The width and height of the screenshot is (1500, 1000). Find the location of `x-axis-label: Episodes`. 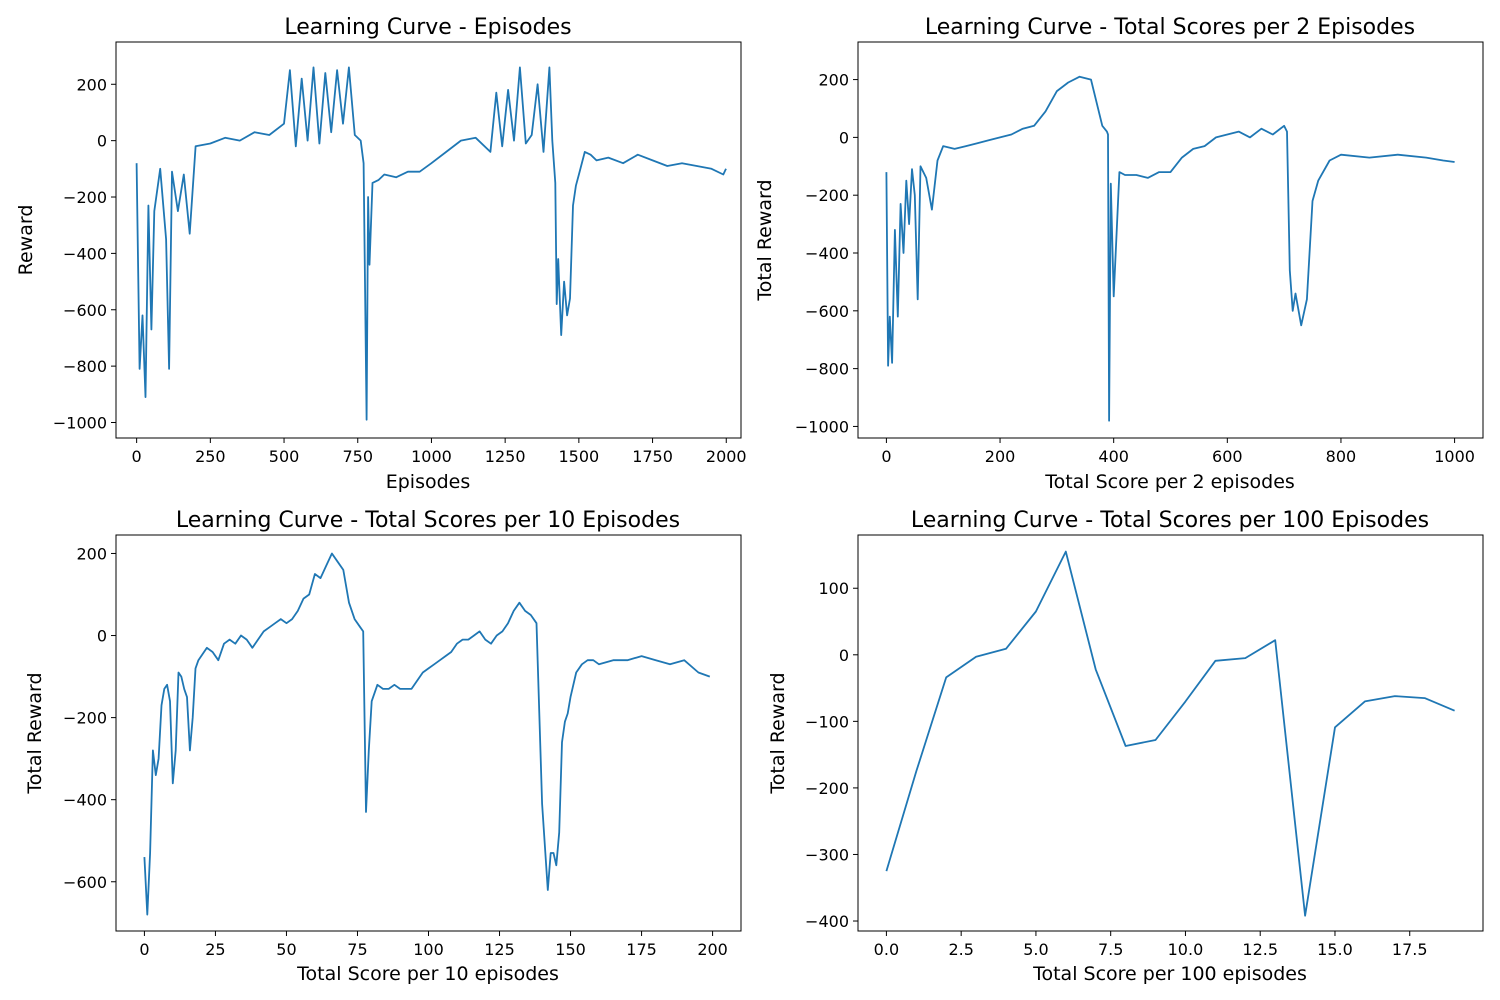

x-axis-label: Episodes is located at coordinates (428, 482).